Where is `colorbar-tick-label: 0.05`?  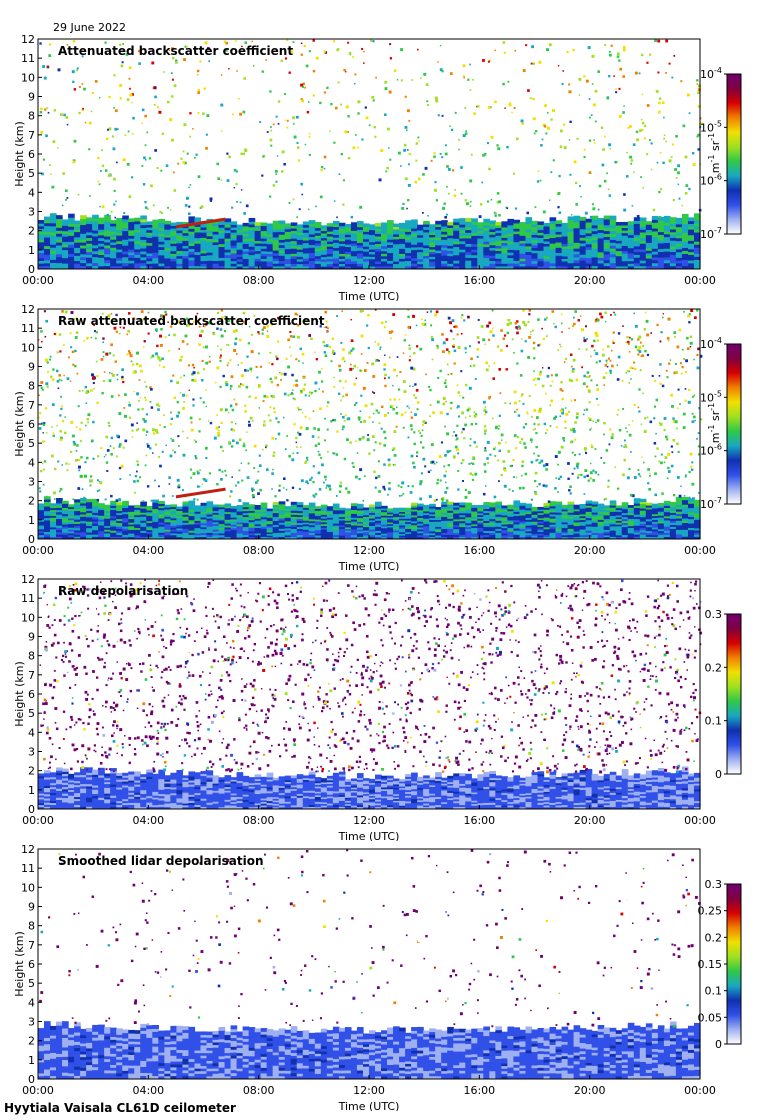 colorbar-tick-label: 0.05 is located at coordinates (710, 1017).